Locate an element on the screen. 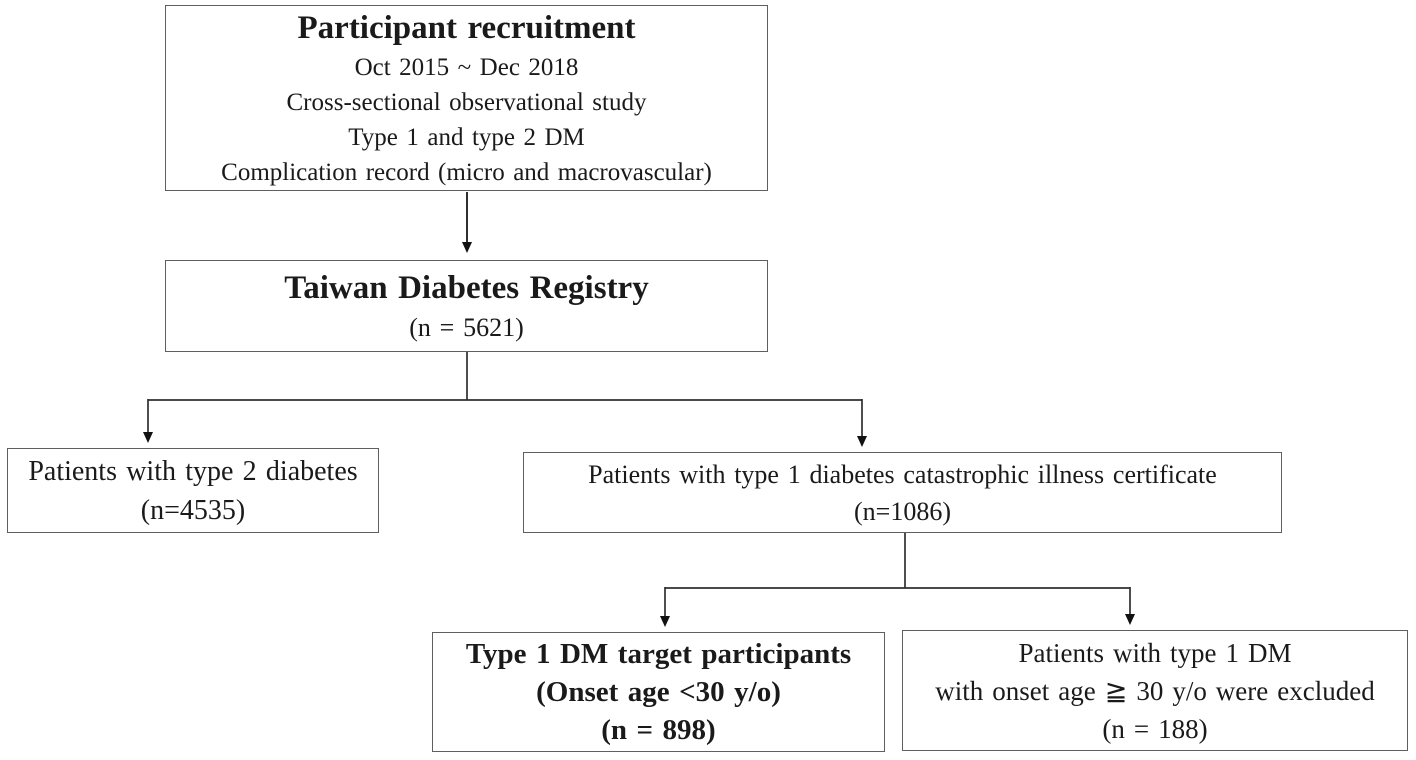 This screenshot has width=1416, height=760. excluded-criteria: with onset age ≧ 30 y/o were excluded is located at coordinates (1155, 690).